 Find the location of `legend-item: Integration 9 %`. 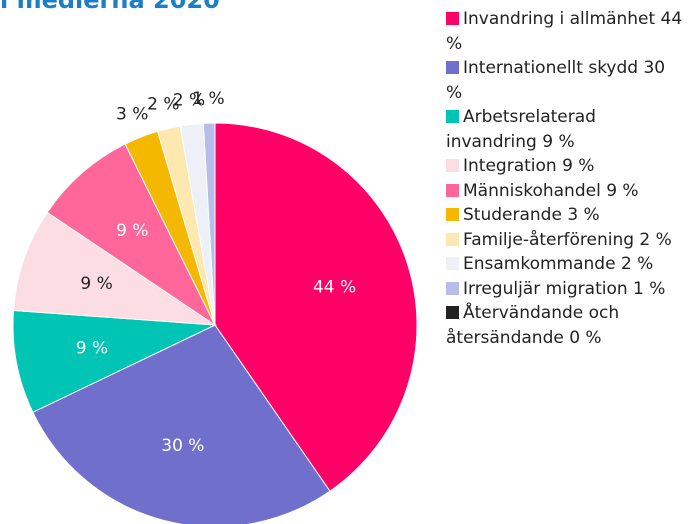

legend-item: Integration 9 % is located at coordinates (566, 166).